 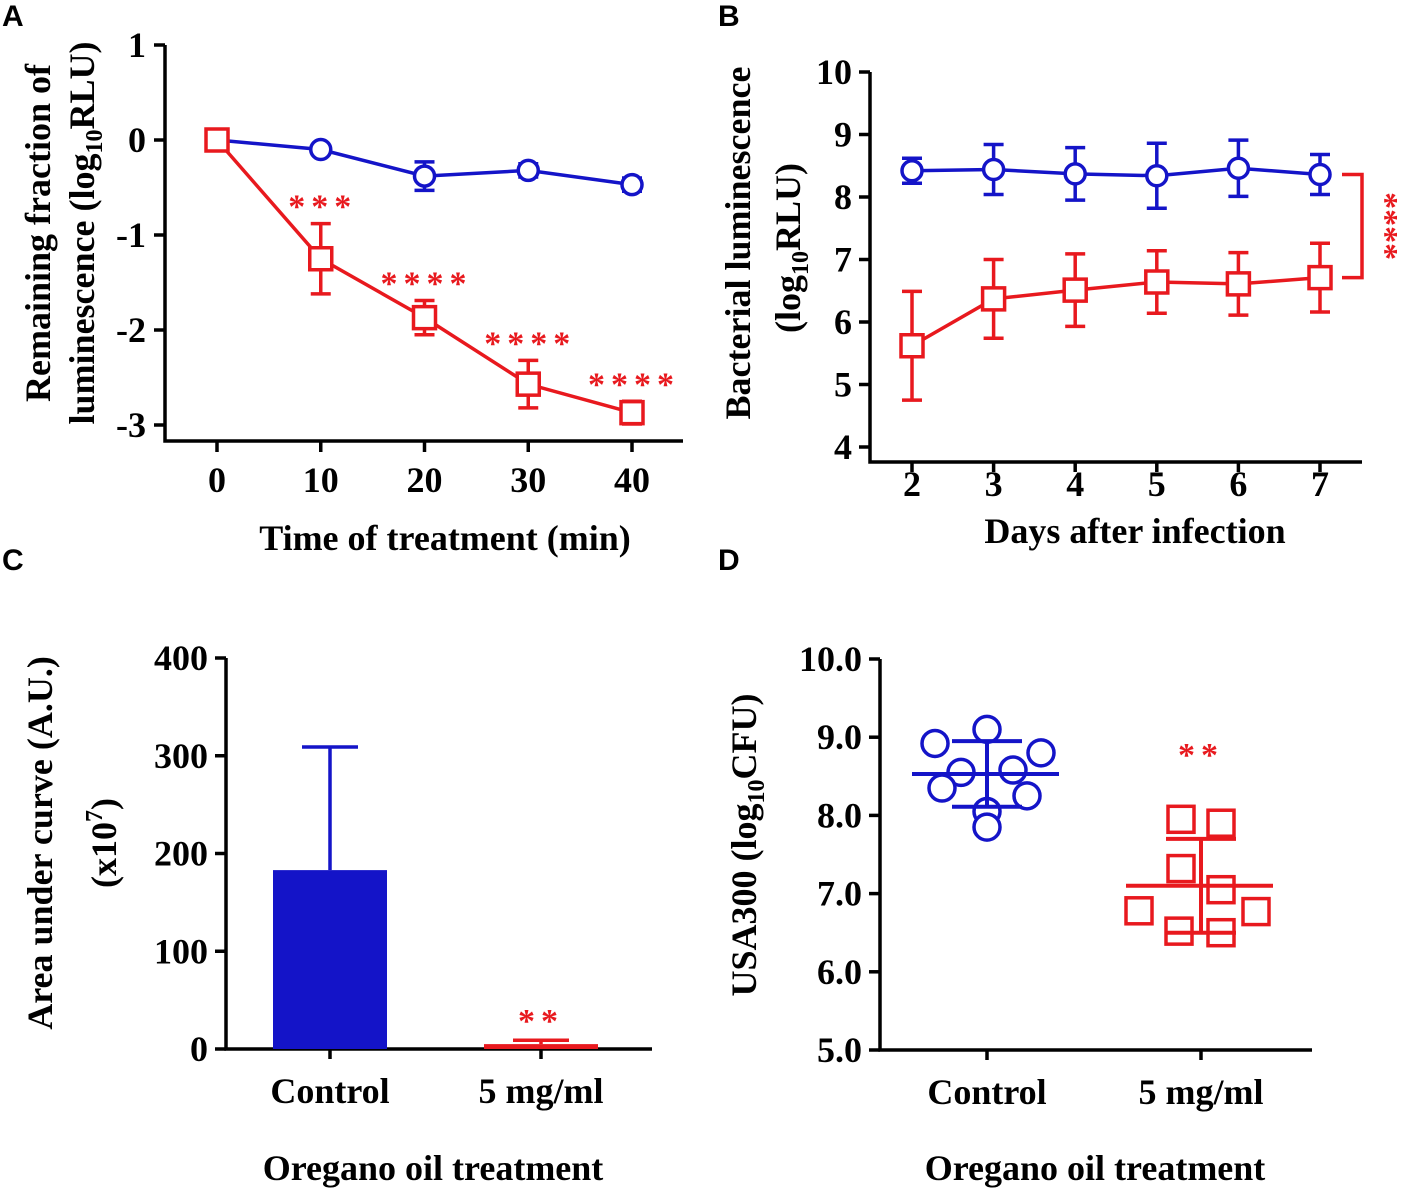 What do you see at coordinates (987, 774) in the screenshot?
I see `panel-d-group-0-sd-bar` at bounding box center [987, 774].